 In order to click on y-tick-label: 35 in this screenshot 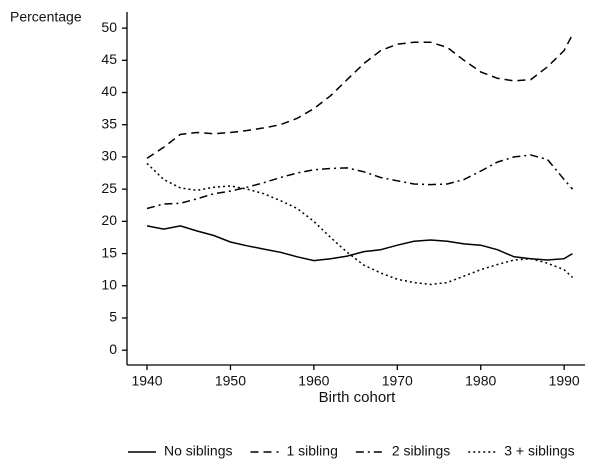, I will do `click(109, 123)`.